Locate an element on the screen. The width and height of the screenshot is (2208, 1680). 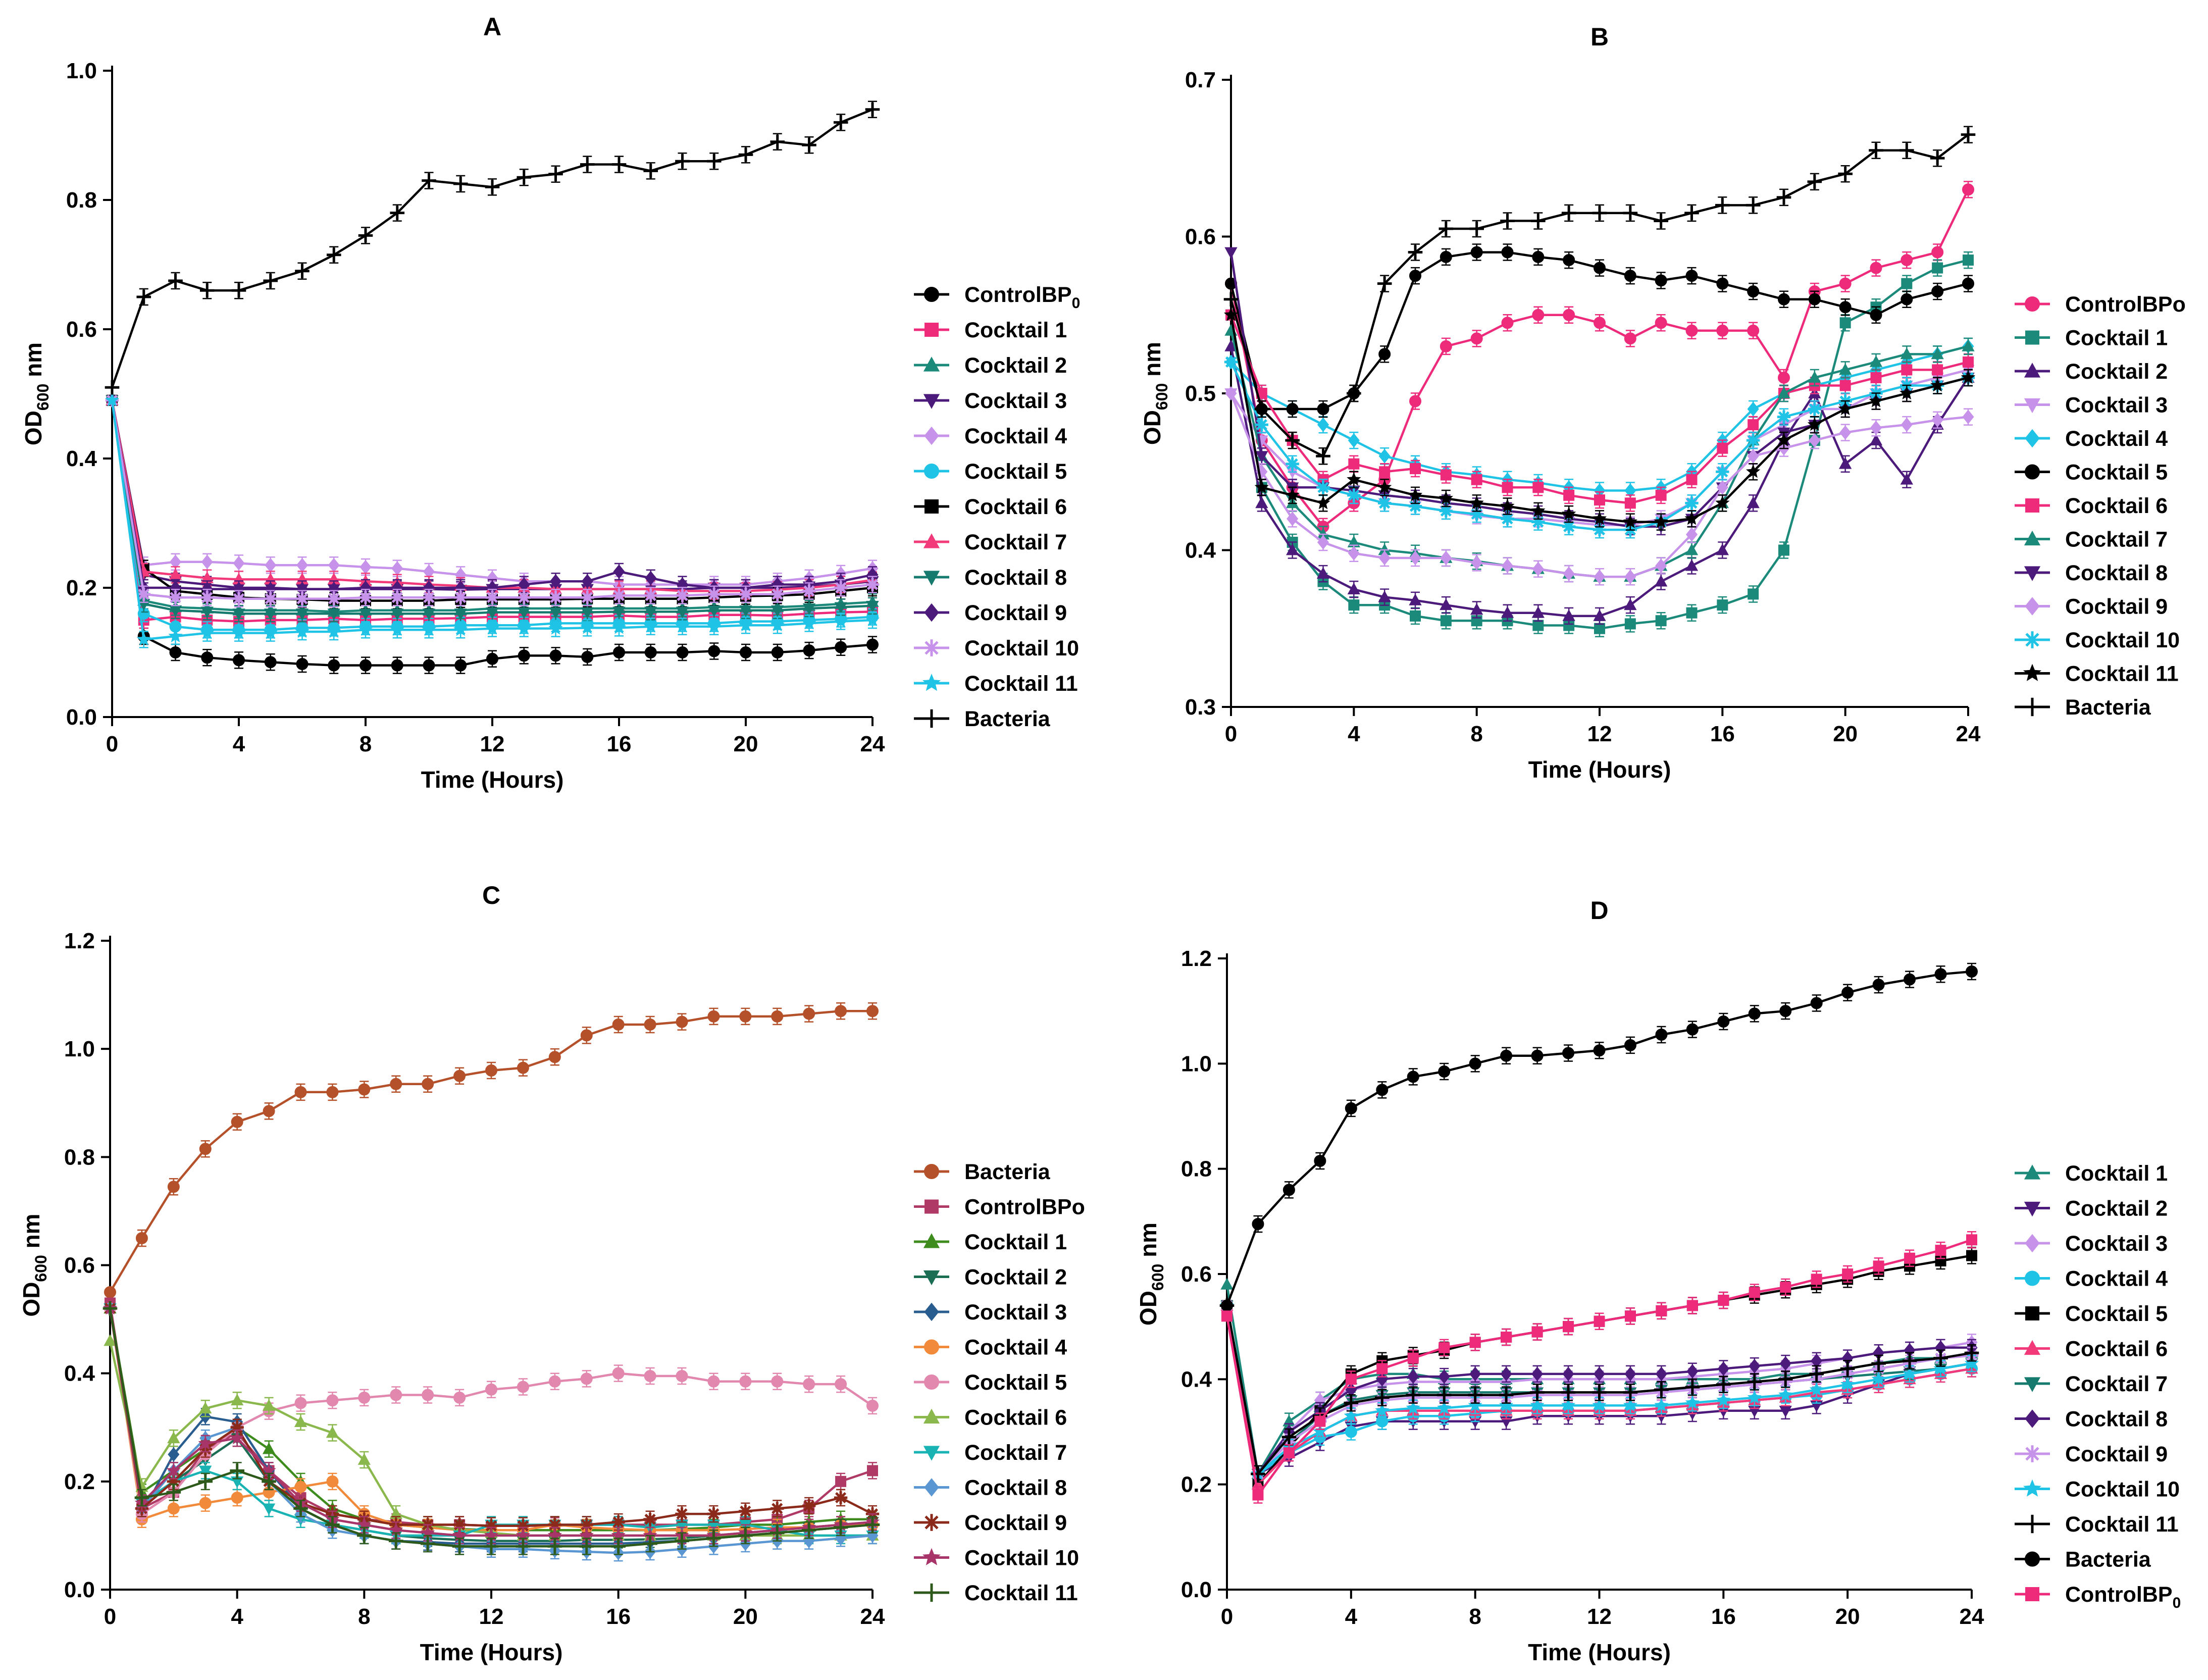
panel-d-legend-label: Cocktail 9 is located at coordinates (2116, 1454).